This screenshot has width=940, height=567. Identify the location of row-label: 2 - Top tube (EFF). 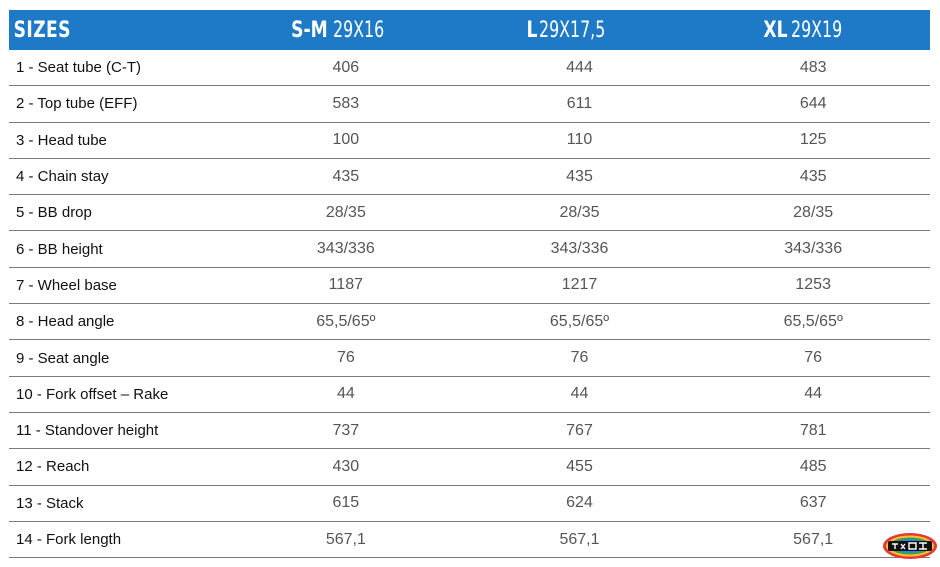
(77, 104).